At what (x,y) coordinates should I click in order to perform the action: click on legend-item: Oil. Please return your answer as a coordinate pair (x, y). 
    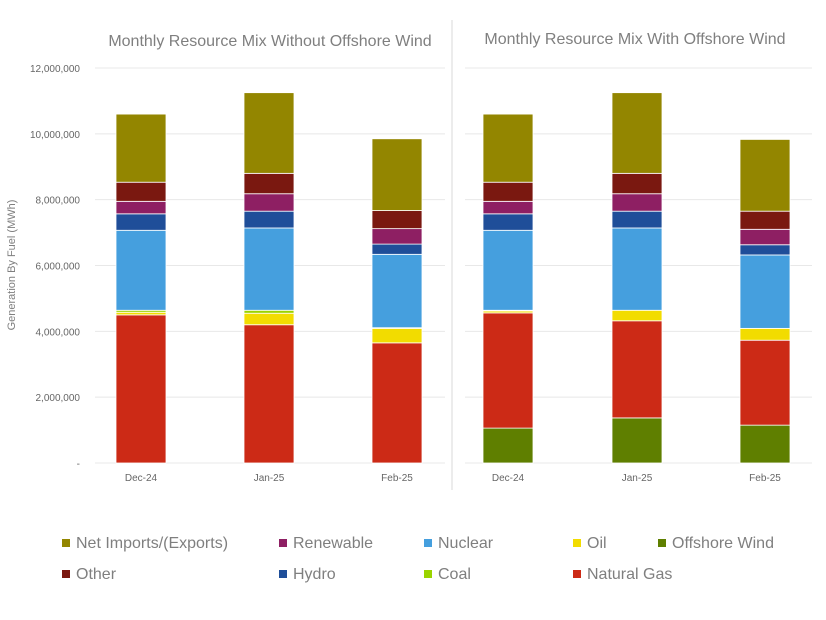
    Looking at the image, I should click on (590, 543).